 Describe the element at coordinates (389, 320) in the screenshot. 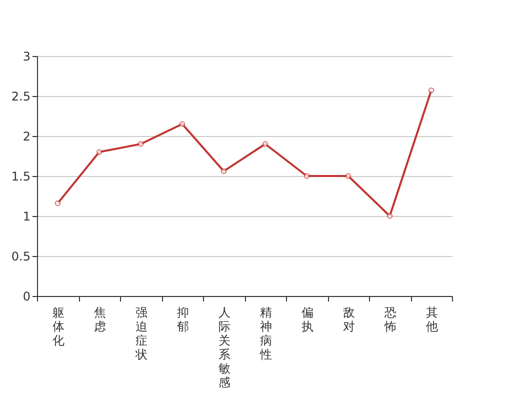

I see `x-tick-label: 恐怖` at that location.